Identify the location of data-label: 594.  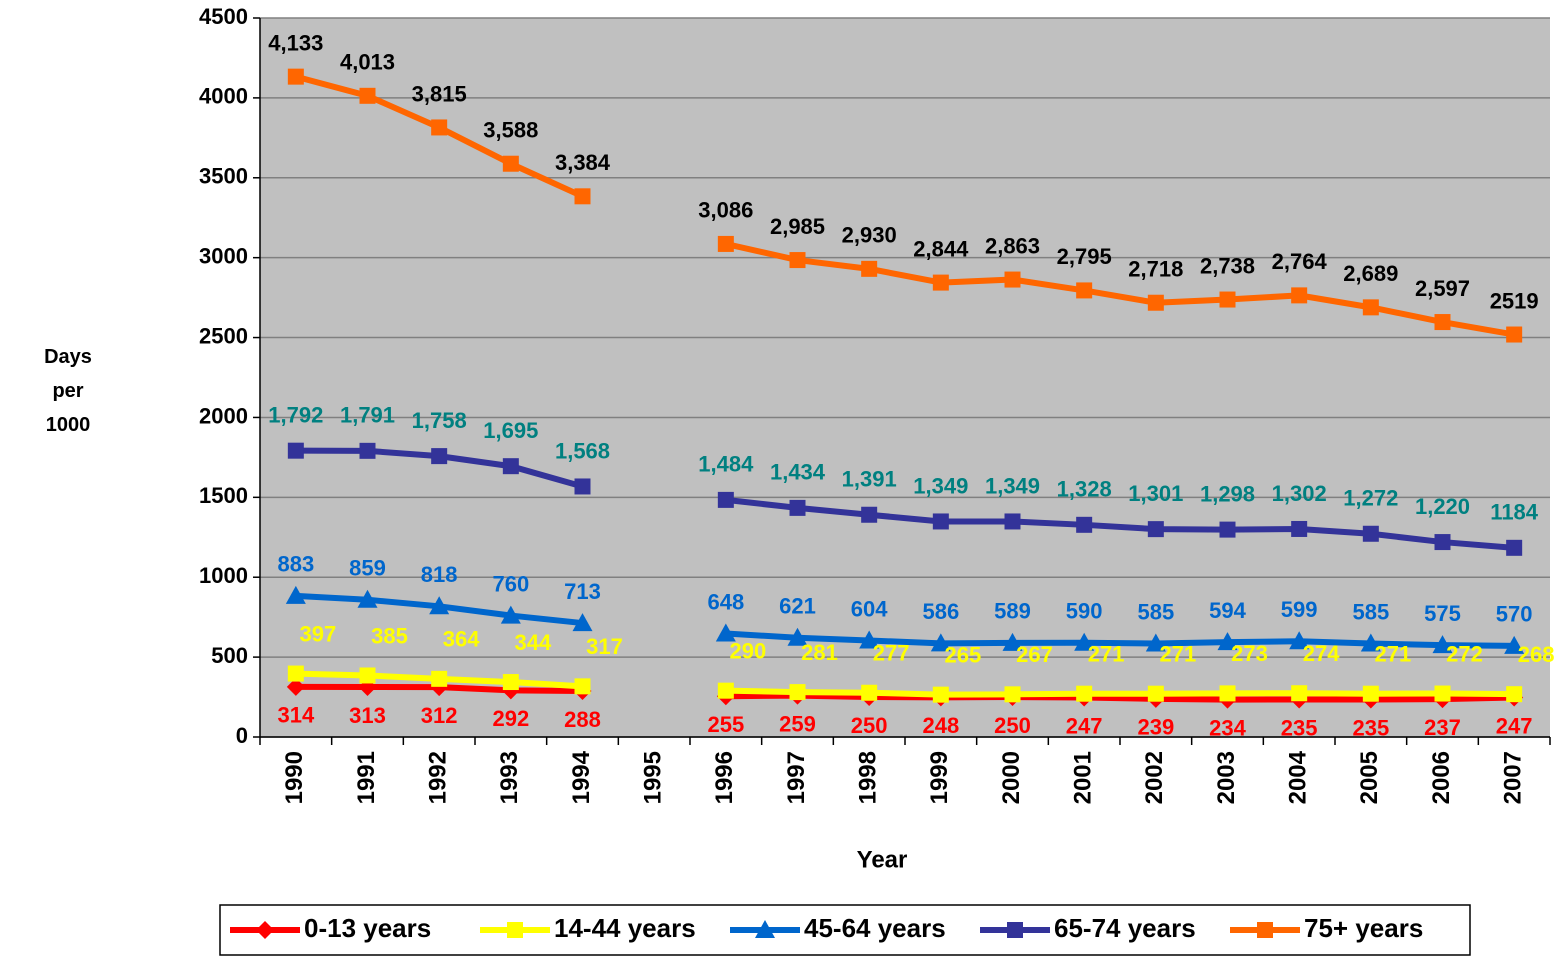
(1227, 610).